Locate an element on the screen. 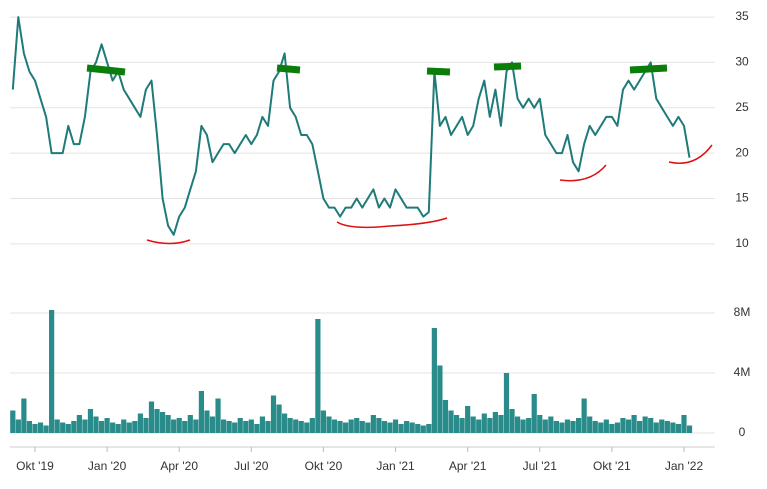 The height and width of the screenshot is (489, 767). y-tick-label: 25 is located at coordinates (742, 107).